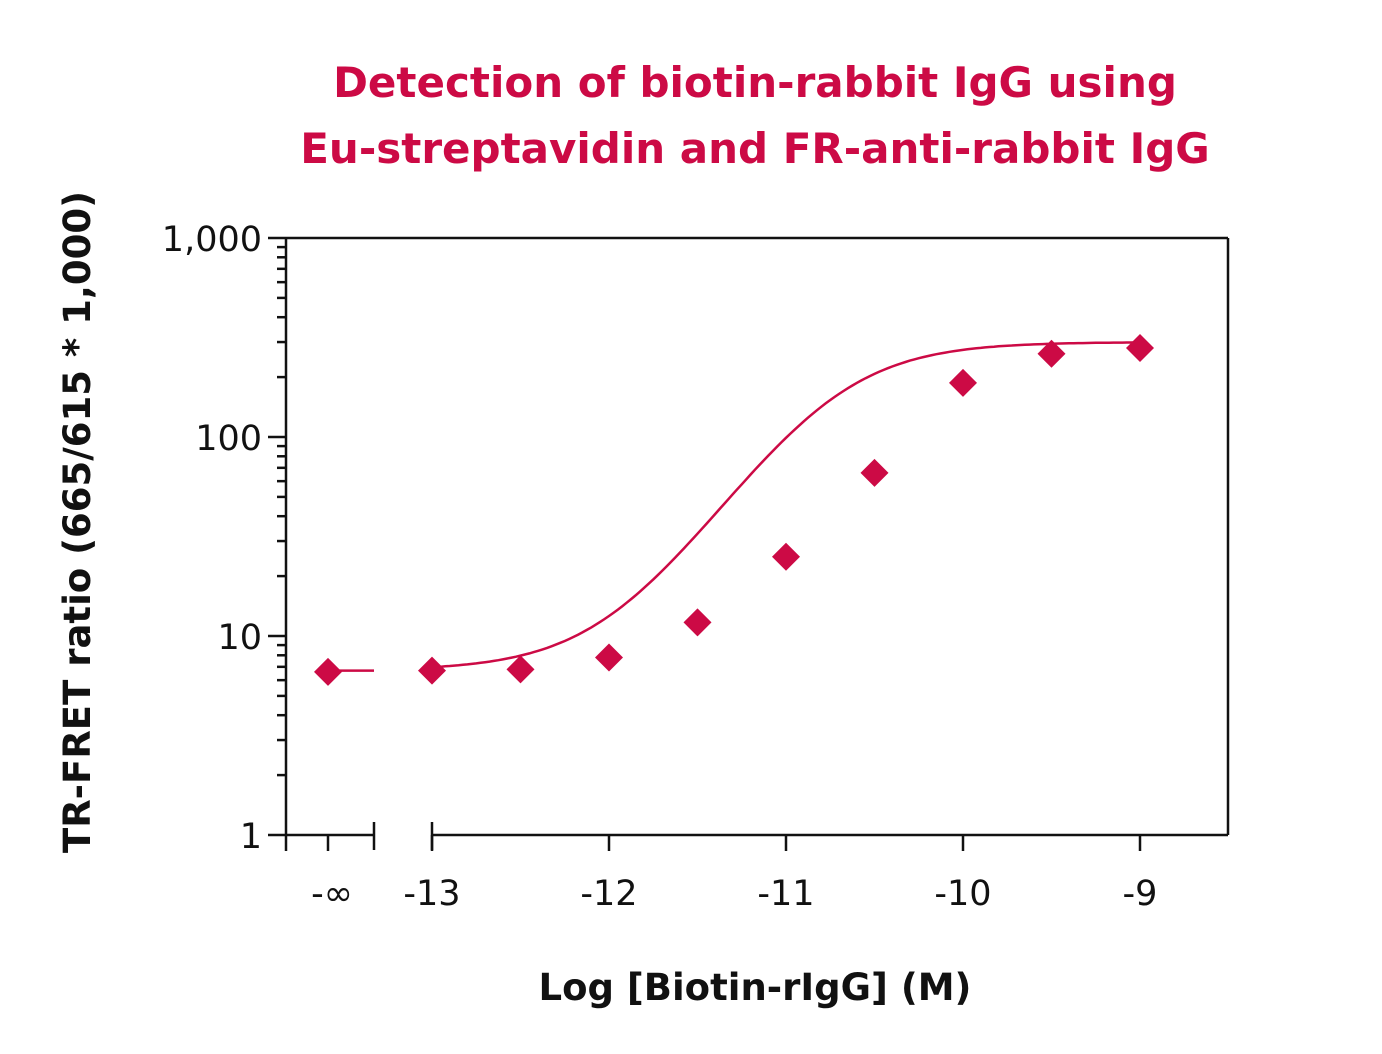 The width and height of the screenshot is (1382, 1054). What do you see at coordinates (755, 987) in the screenshot?
I see `x-axis-title: Log [Biotin-rIgG] (M)` at bounding box center [755, 987].